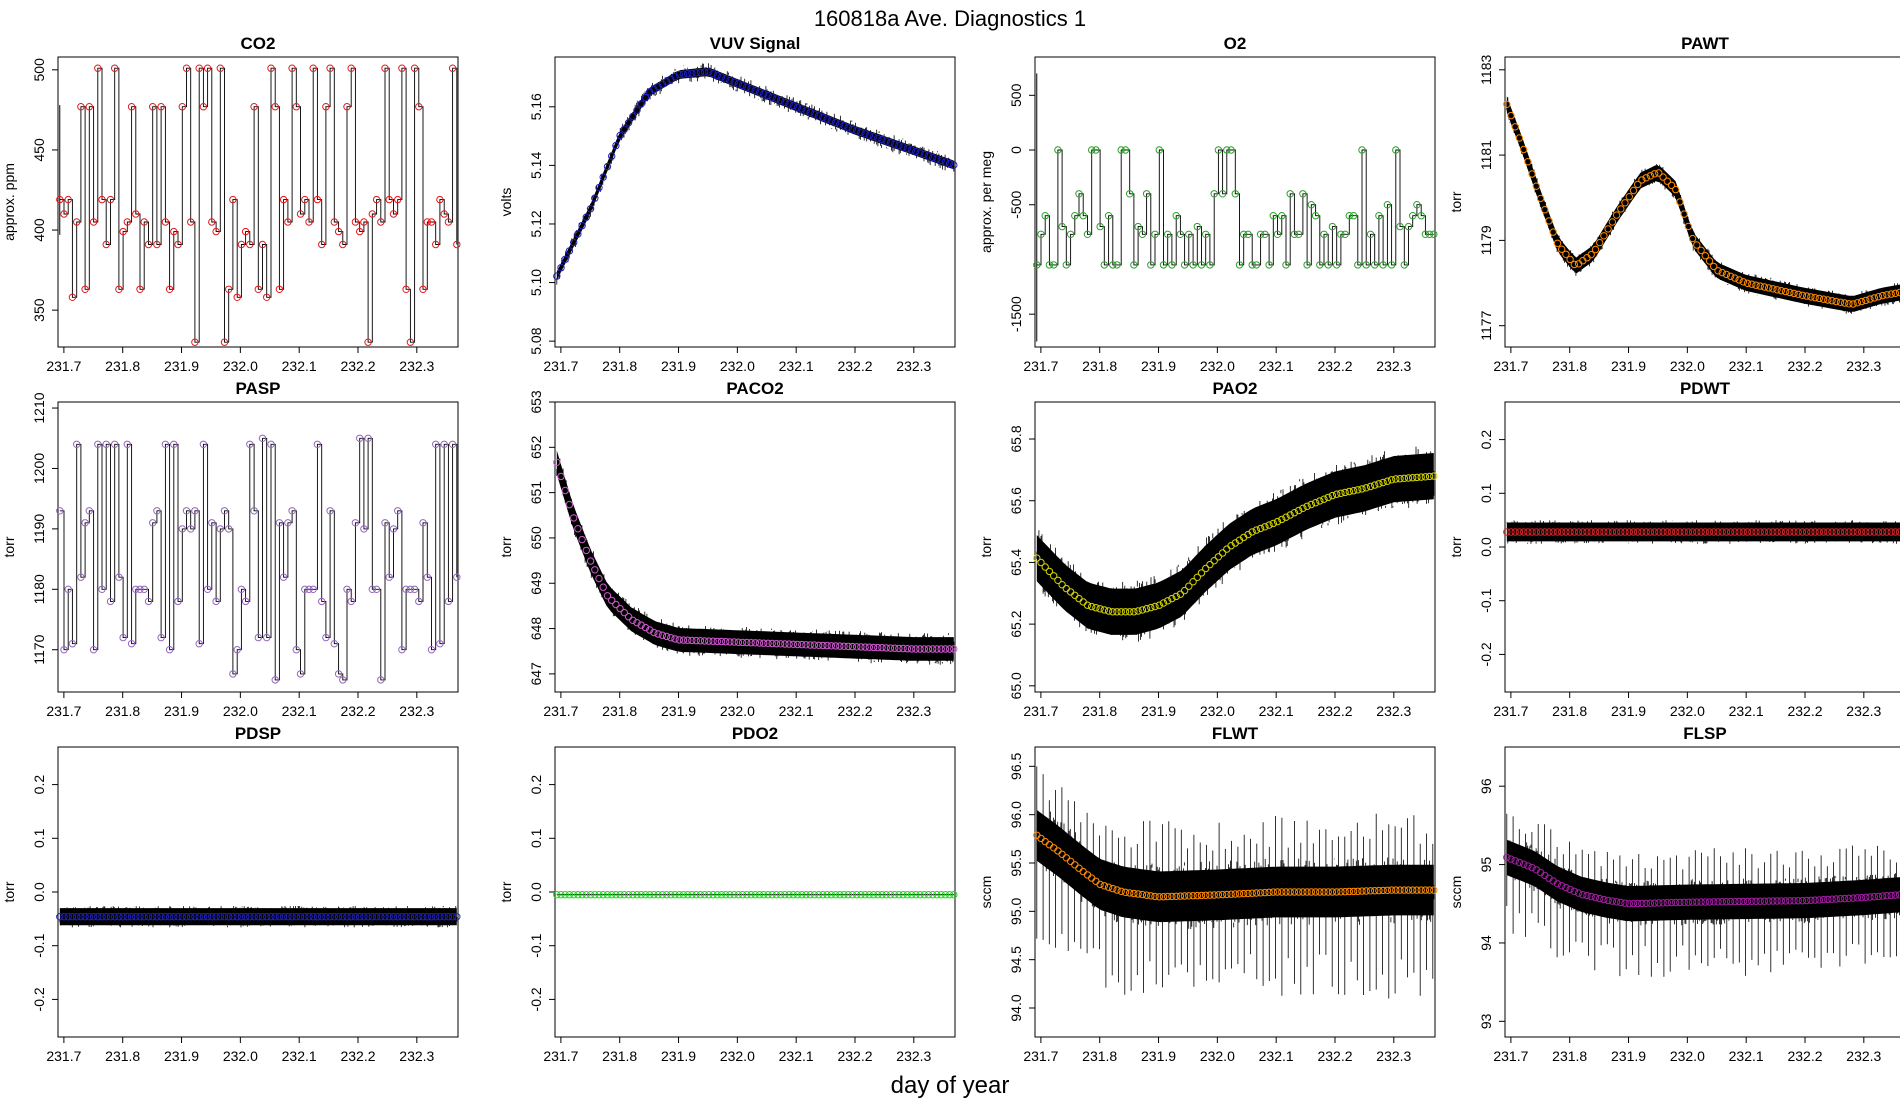 Image resolution: width=1900 pixels, height=1100 pixels. I want to click on y-tick-label: 500, so click(1016, 95).